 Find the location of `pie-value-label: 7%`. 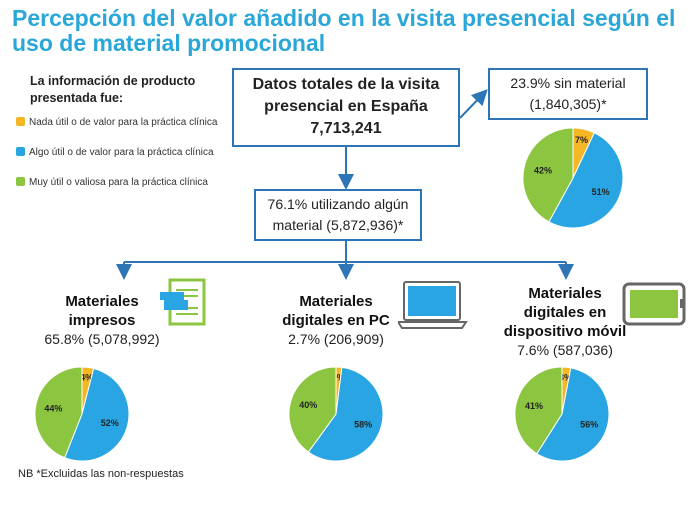

pie-value-label: 7% is located at coordinates (581, 140).